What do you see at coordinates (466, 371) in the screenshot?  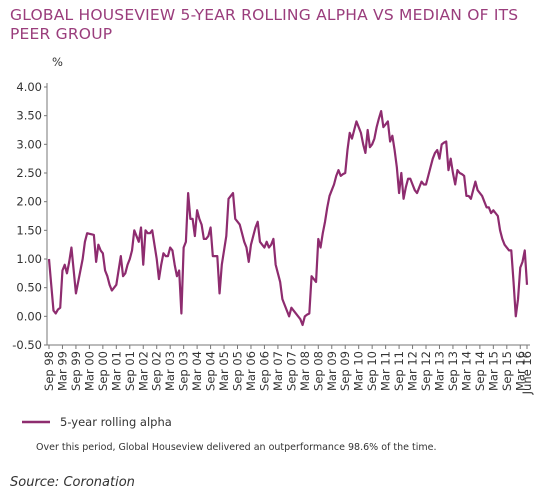 I see `x-tick-label: Mar 14` at bounding box center [466, 371].